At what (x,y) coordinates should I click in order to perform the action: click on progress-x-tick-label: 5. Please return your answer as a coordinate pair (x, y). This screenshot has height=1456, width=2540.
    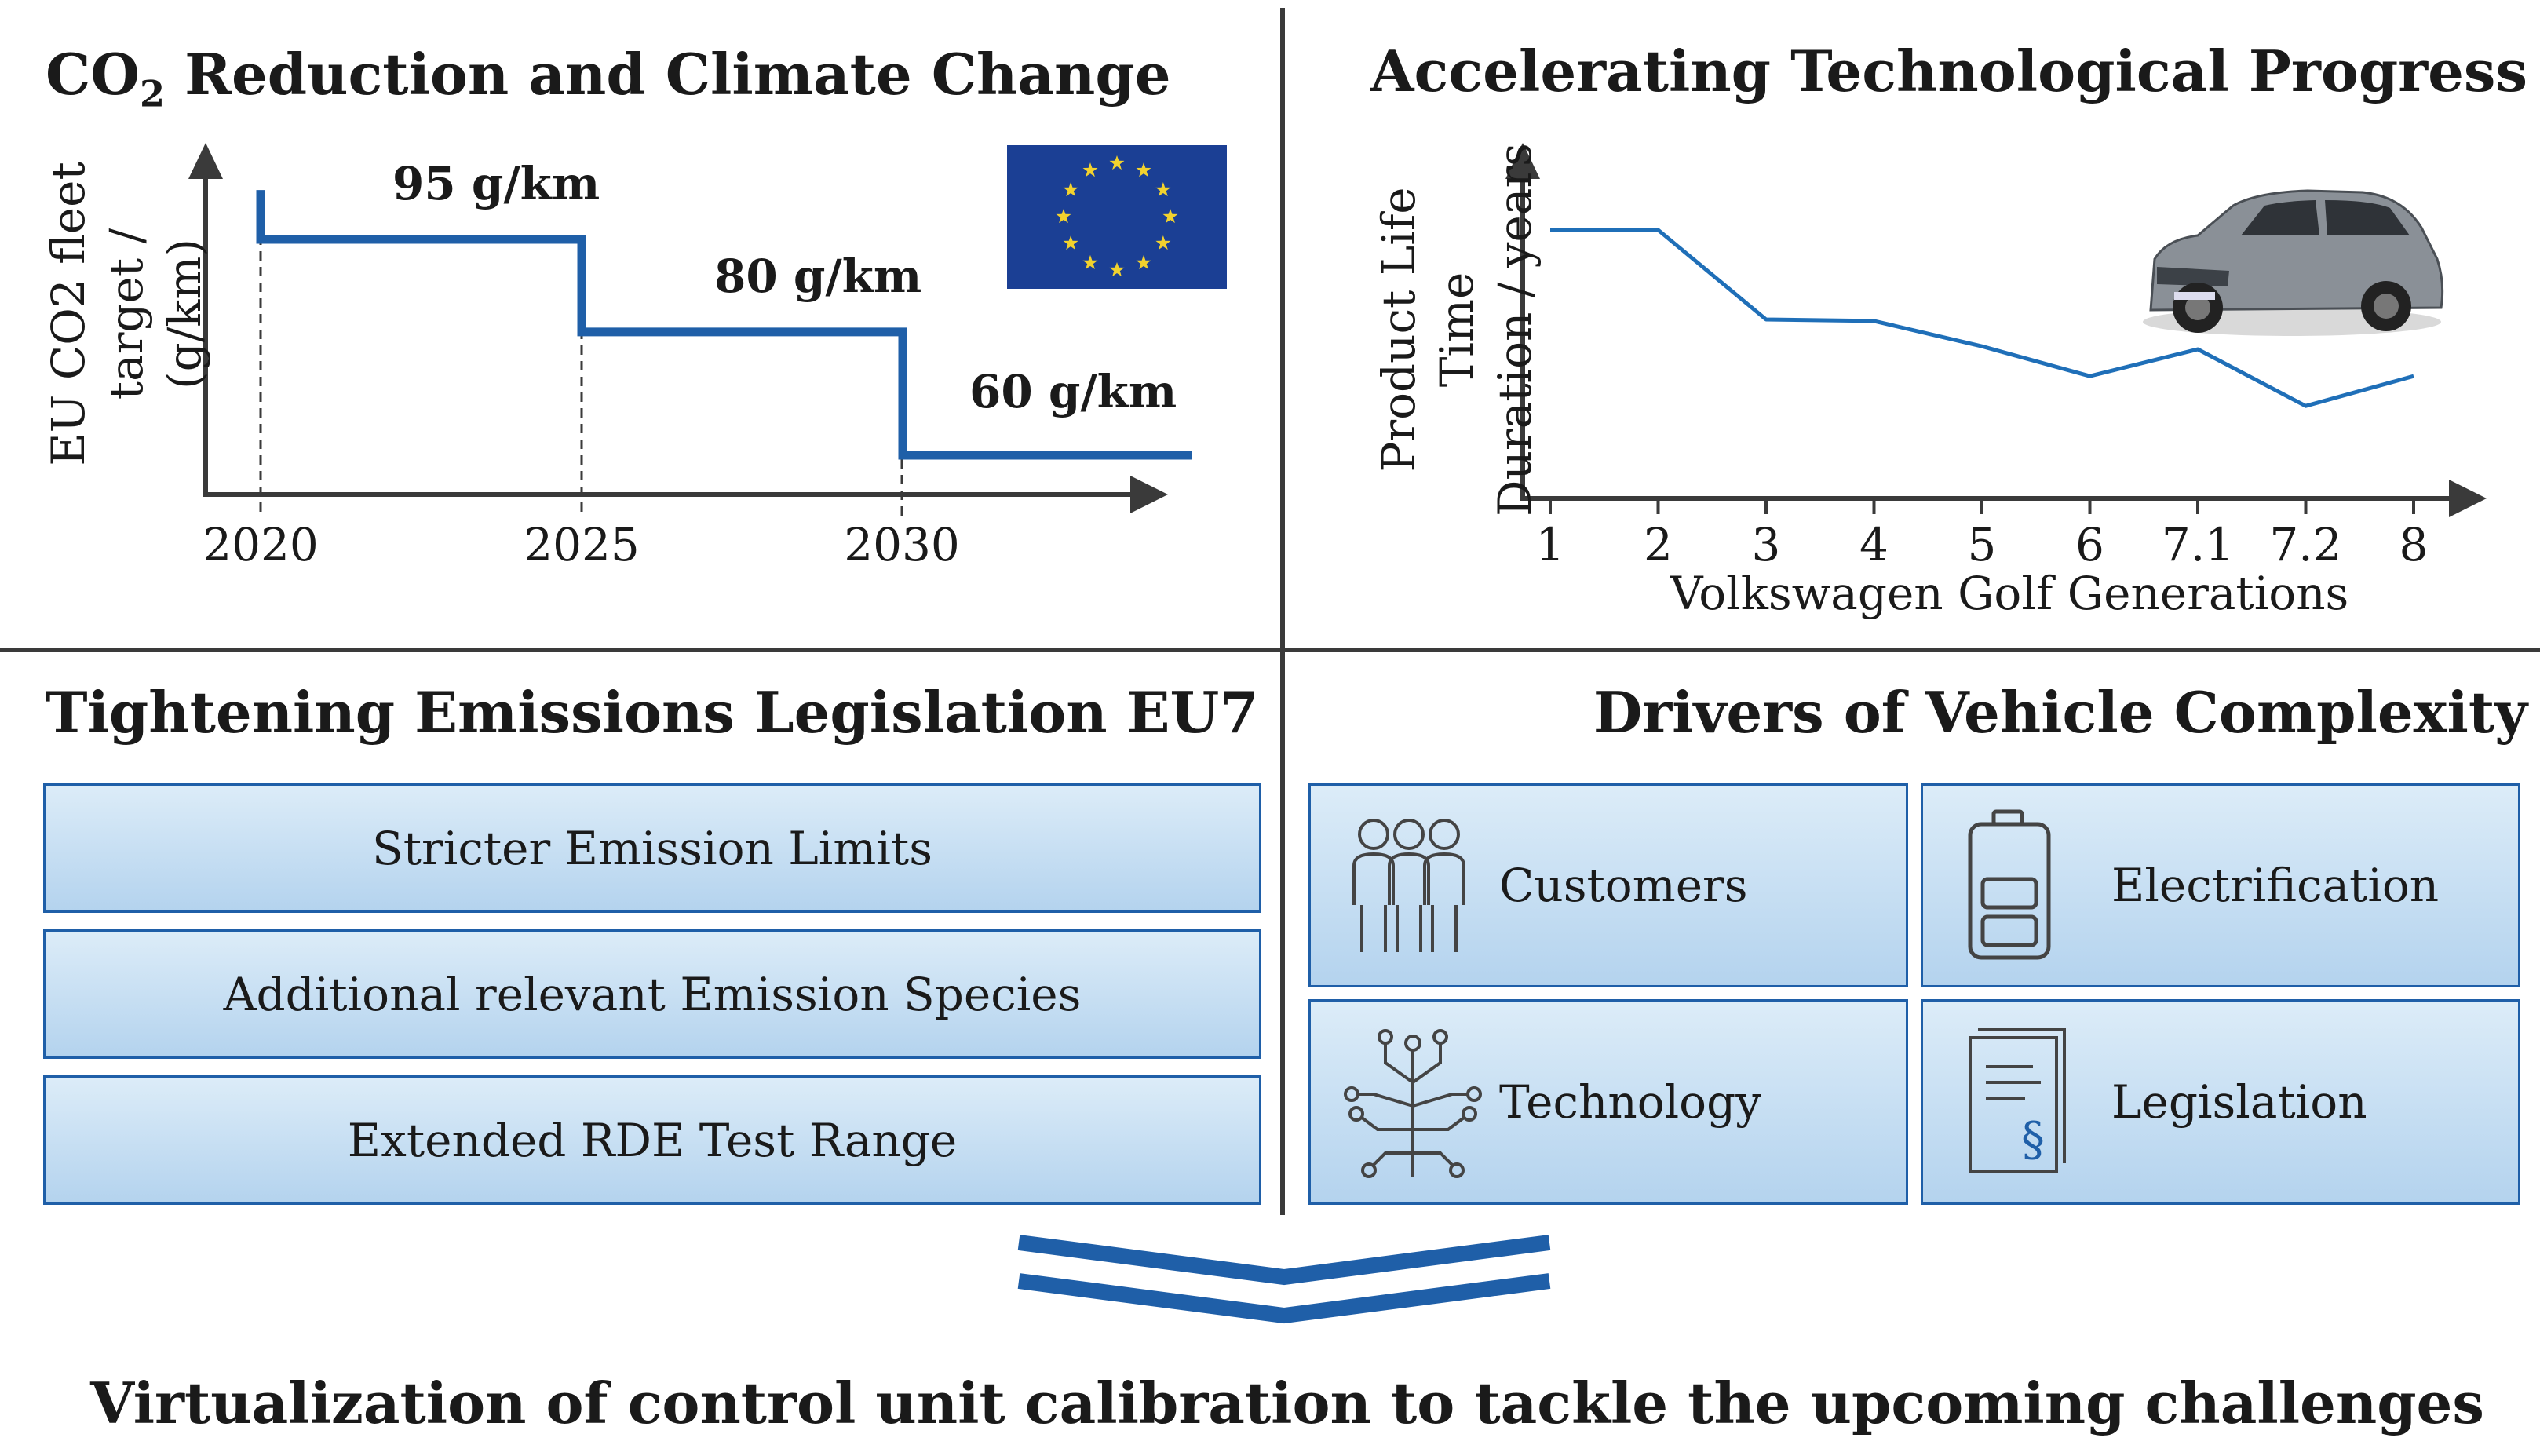
    Looking at the image, I should click on (1982, 544).